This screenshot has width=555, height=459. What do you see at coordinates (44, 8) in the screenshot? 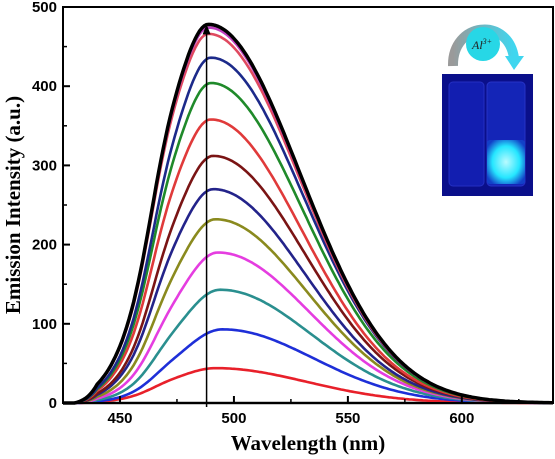
I see `y-tick-label-5: 500` at bounding box center [44, 8].